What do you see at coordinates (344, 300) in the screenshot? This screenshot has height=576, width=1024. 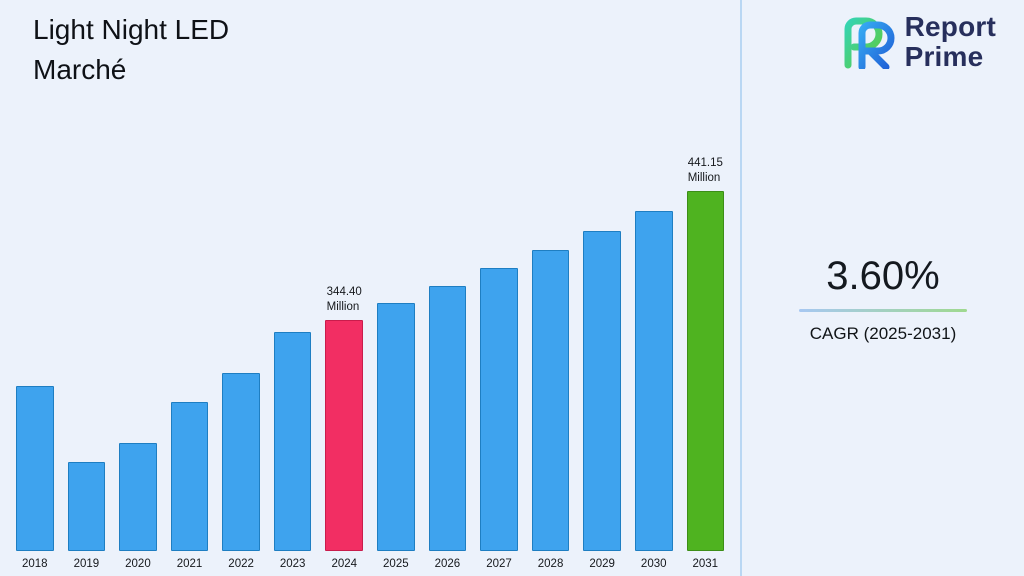 I see `bar-value-label-2024: 344.40 Million` at bounding box center [344, 300].